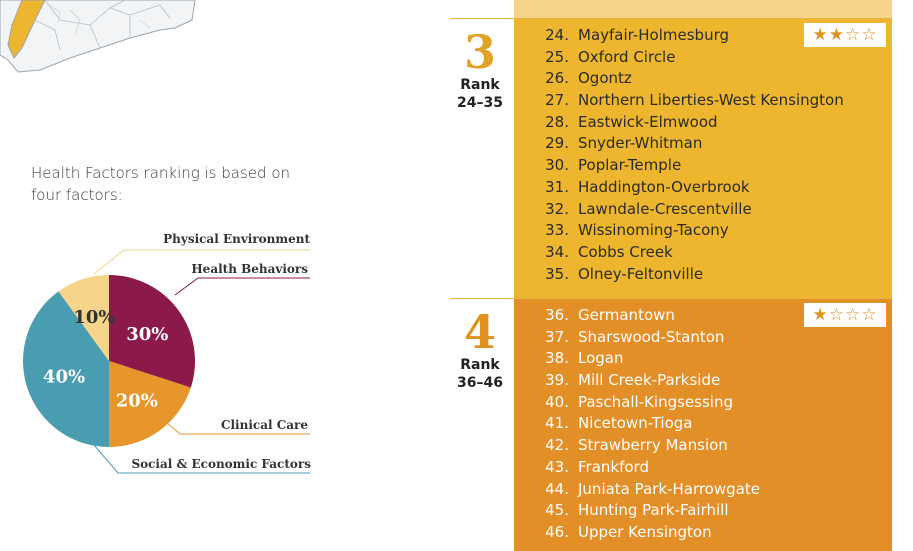 Image resolution: width=913 pixels, height=551 pixels. I want to click on neighborhood-name: Snyder-Whitman, so click(640, 143).